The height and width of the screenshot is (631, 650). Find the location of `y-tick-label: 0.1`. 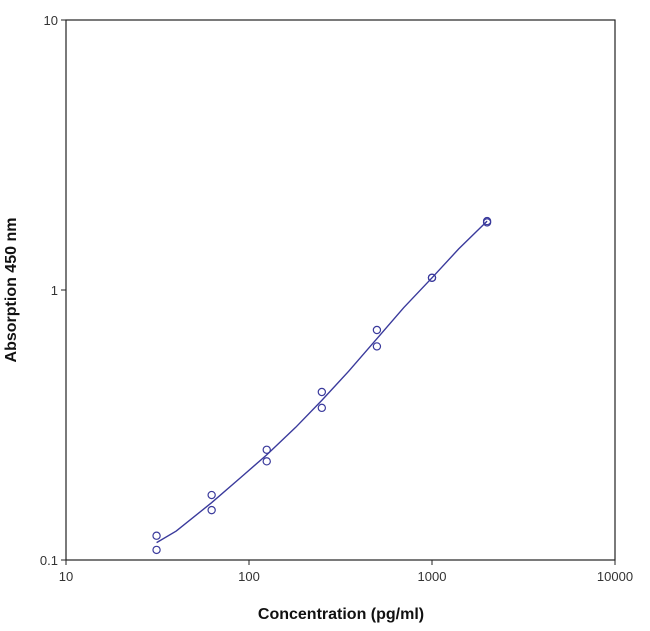

y-tick-label: 0.1 is located at coordinates (49, 560).